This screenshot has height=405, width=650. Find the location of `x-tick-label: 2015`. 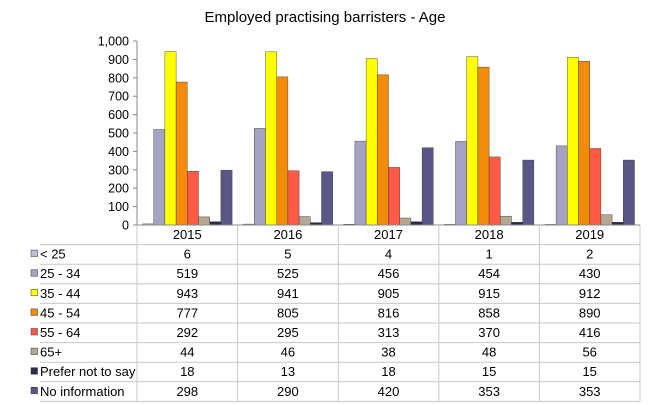

x-tick-label: 2015 is located at coordinates (187, 234).